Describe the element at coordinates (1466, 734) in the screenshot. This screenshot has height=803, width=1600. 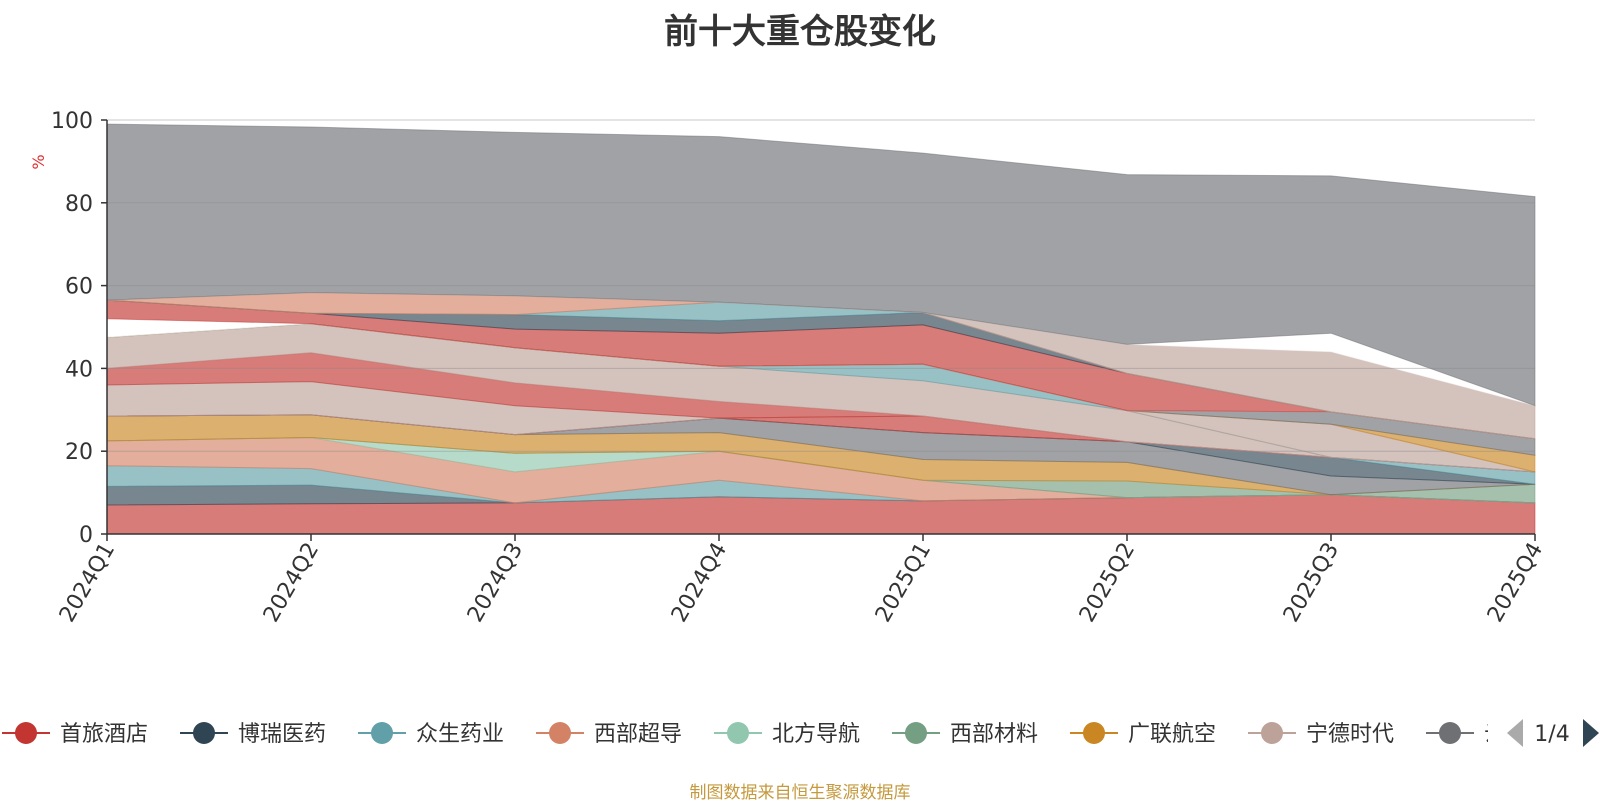
I see `legend-item-云: 云` at that location.